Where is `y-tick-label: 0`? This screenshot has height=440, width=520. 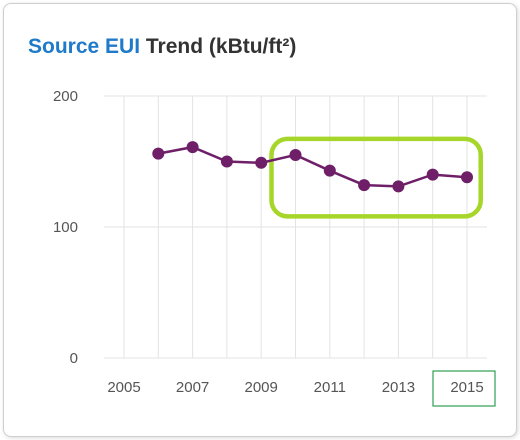 y-tick-label: 0 is located at coordinates (74, 358).